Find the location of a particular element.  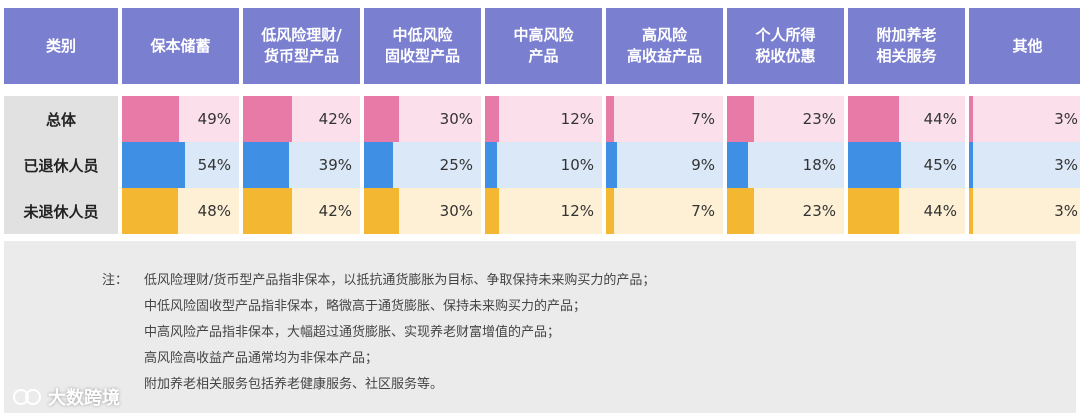

column-header-5: 高风险 高收益产品 is located at coordinates (664, 46).